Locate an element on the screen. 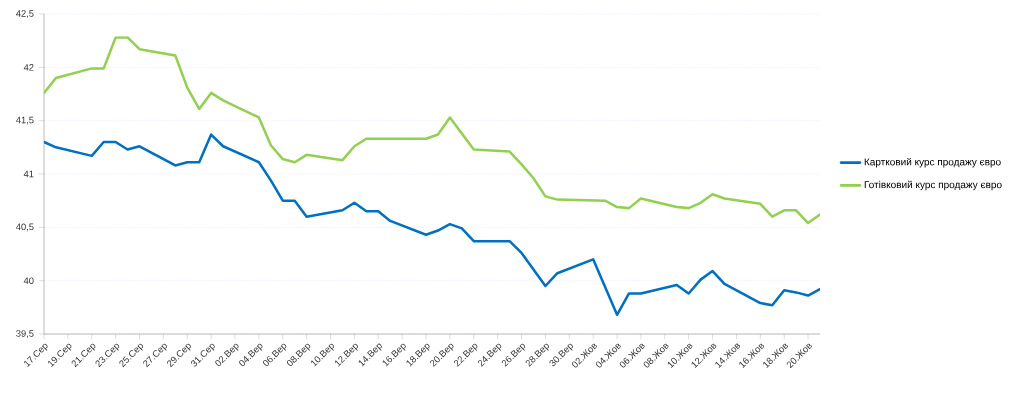  y-tick-label: 40,5 is located at coordinates (25, 227).